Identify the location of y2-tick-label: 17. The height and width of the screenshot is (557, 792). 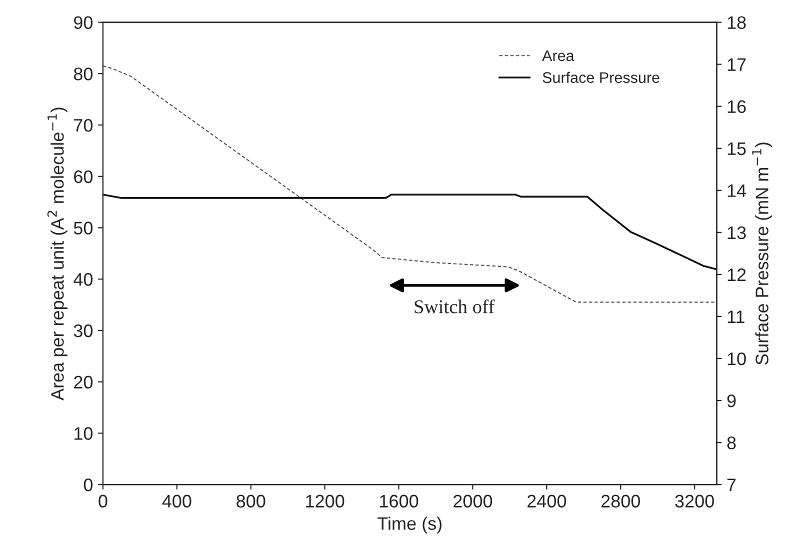
(737, 64).